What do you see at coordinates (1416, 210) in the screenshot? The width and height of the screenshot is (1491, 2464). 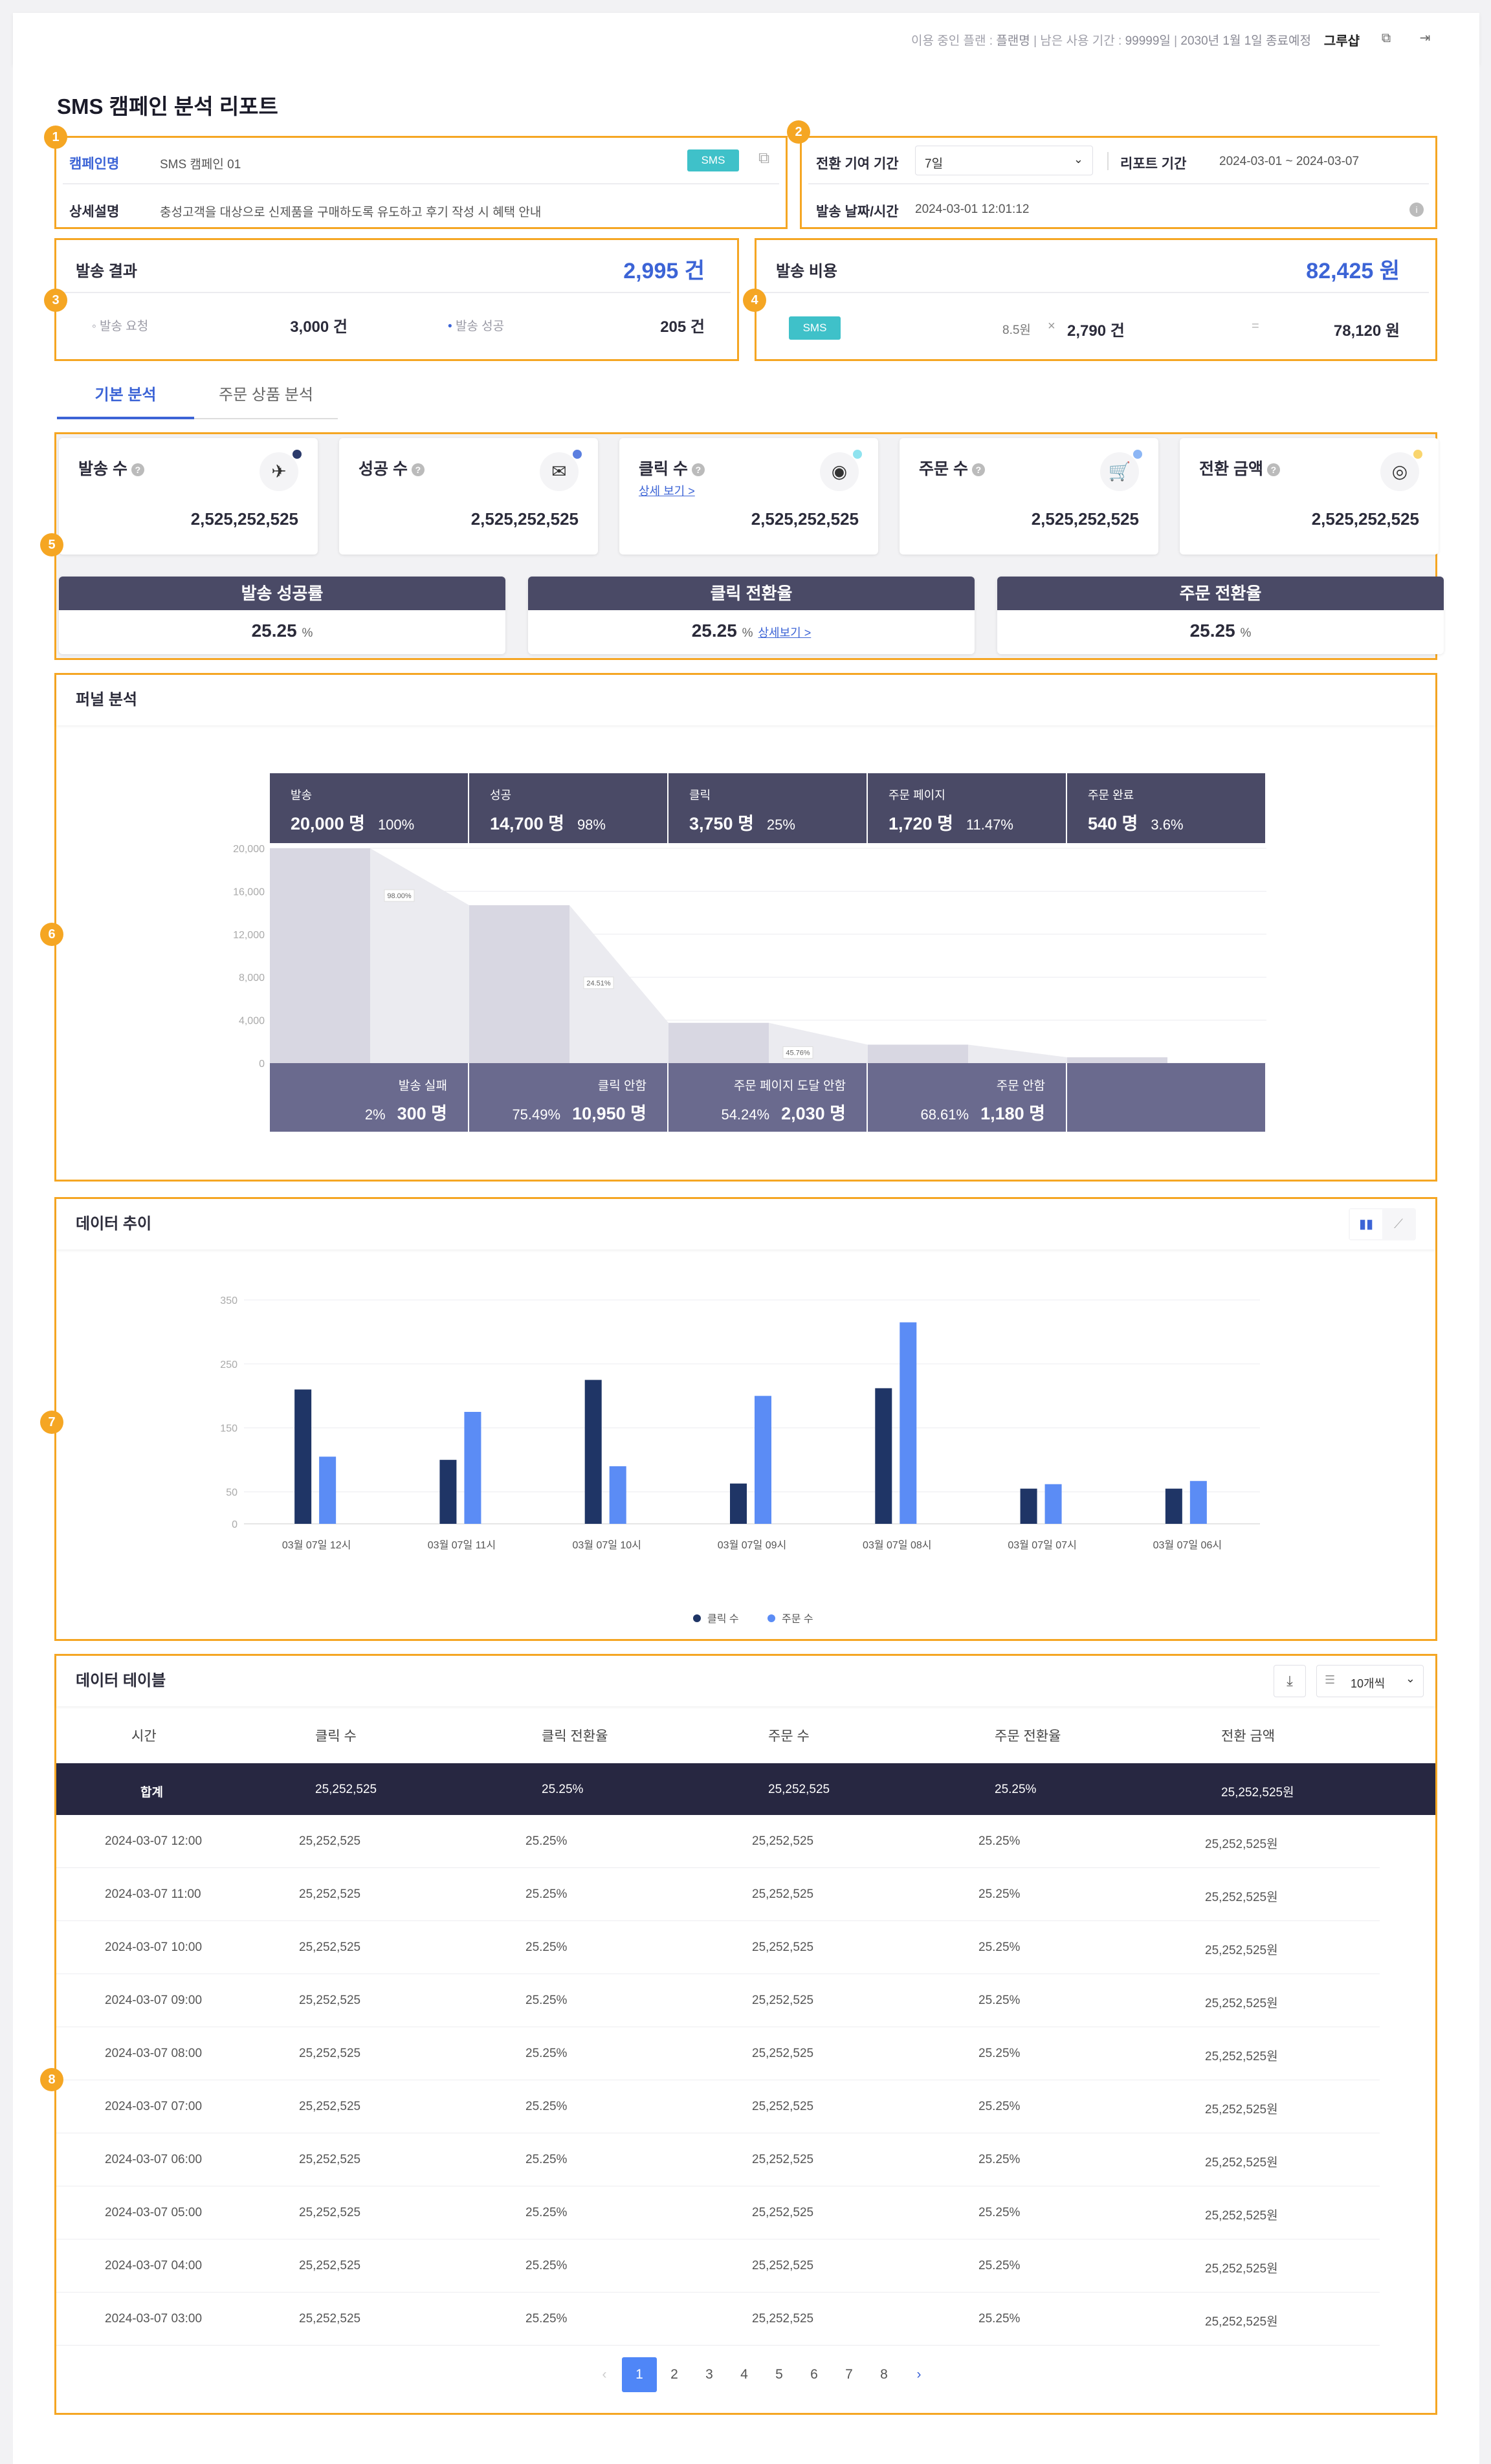 I see `info-icon: i` at bounding box center [1416, 210].